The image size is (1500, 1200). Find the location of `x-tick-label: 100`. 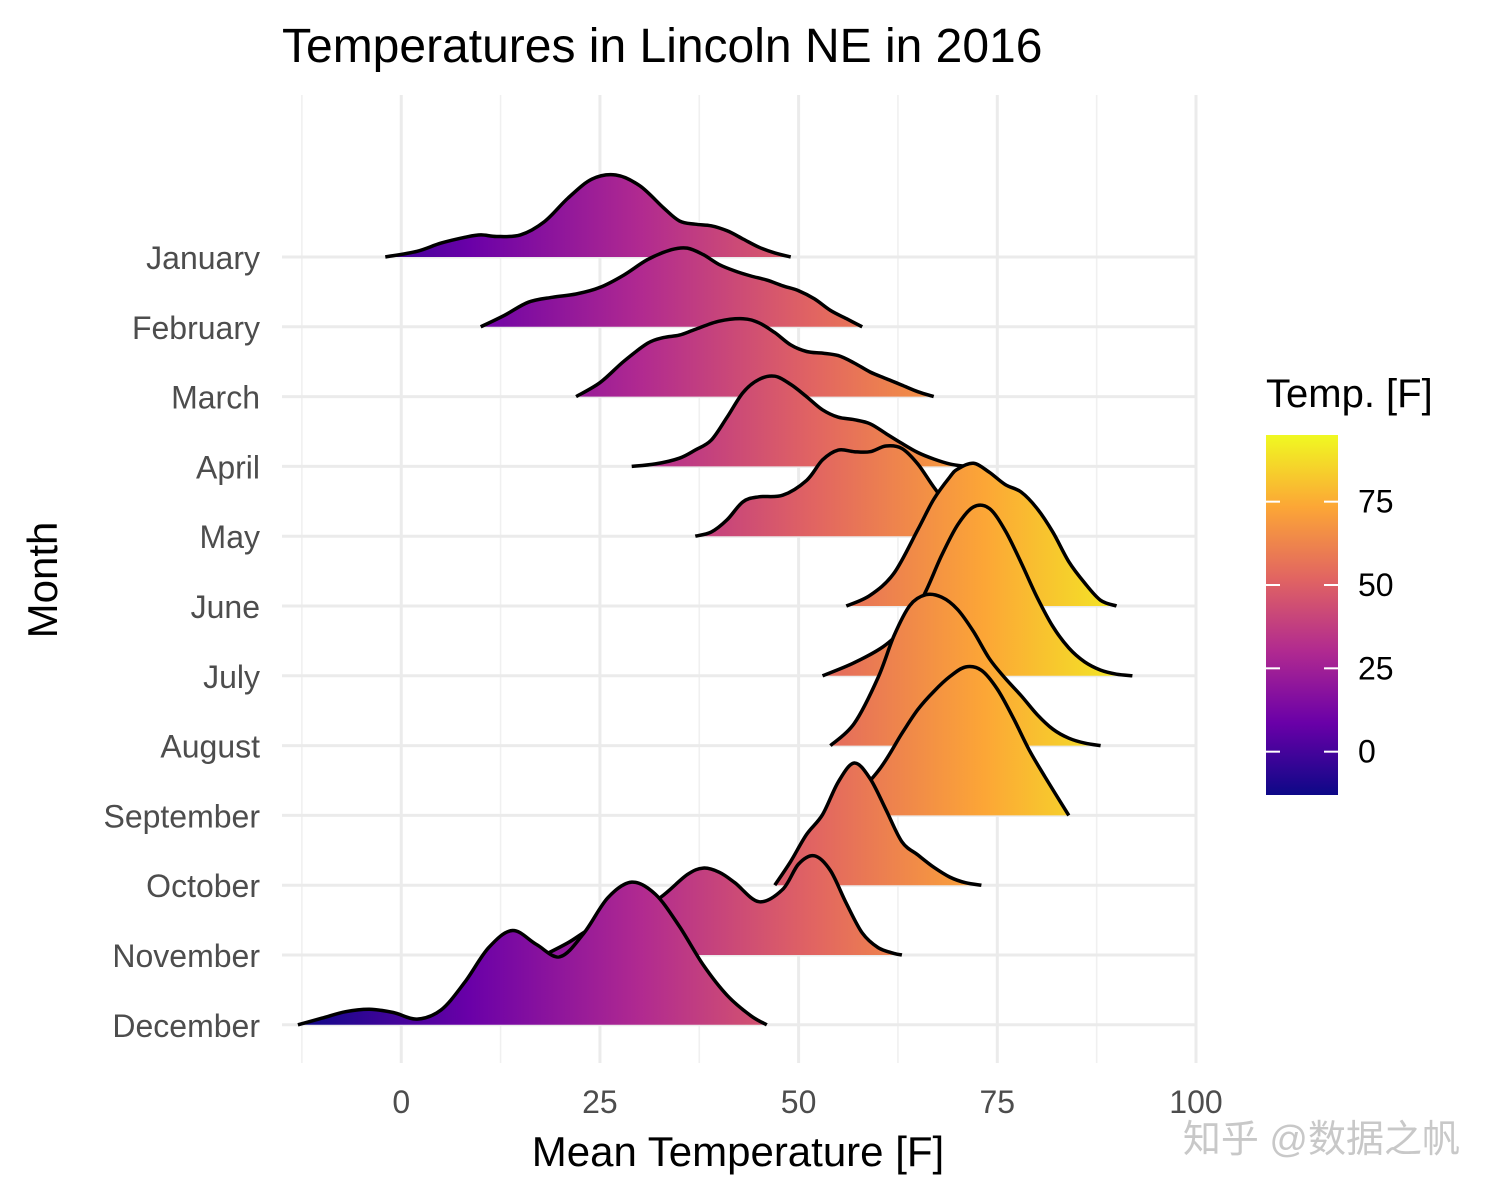

x-tick-label: 100 is located at coordinates (1195, 1102).